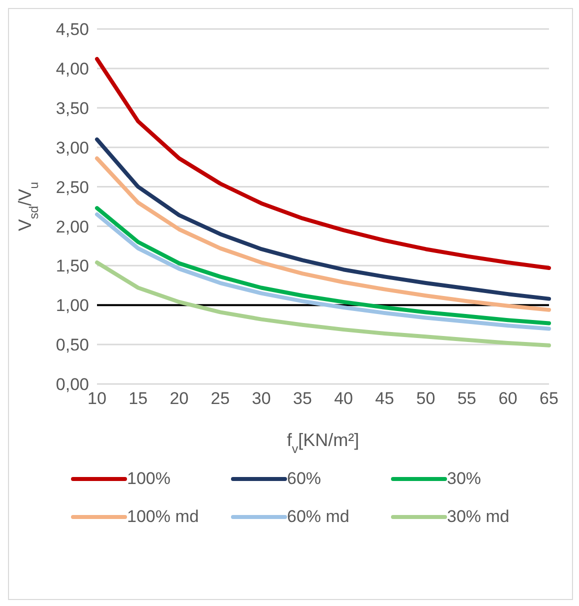 Image resolution: width=579 pixels, height=606 pixels. I want to click on x-axis-title: f$_{v}$[KN/m²], so click(323, 443).